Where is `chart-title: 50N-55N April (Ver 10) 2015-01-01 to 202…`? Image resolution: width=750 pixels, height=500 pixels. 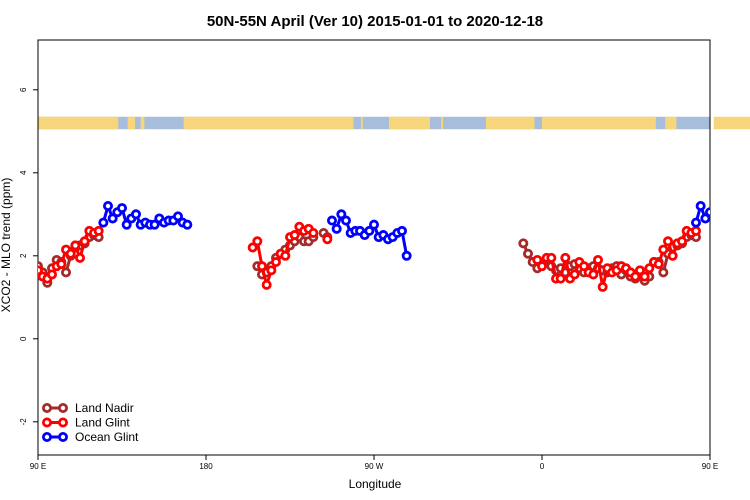 chart-title: 50N-55N April (Ver 10) 2015-01-01 to 202… is located at coordinates (375, 21).